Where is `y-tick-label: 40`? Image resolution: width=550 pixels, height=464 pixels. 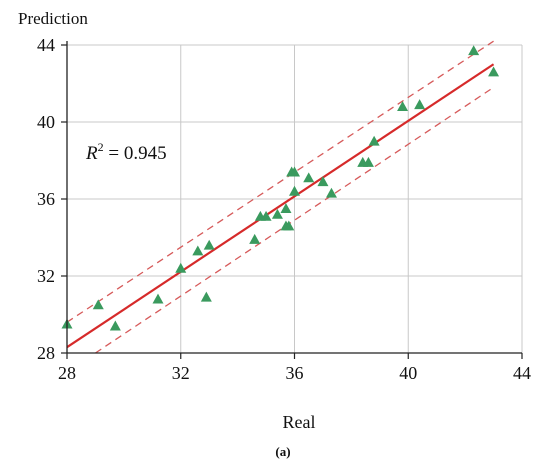 y-tick-label: 40 is located at coordinates (46, 122).